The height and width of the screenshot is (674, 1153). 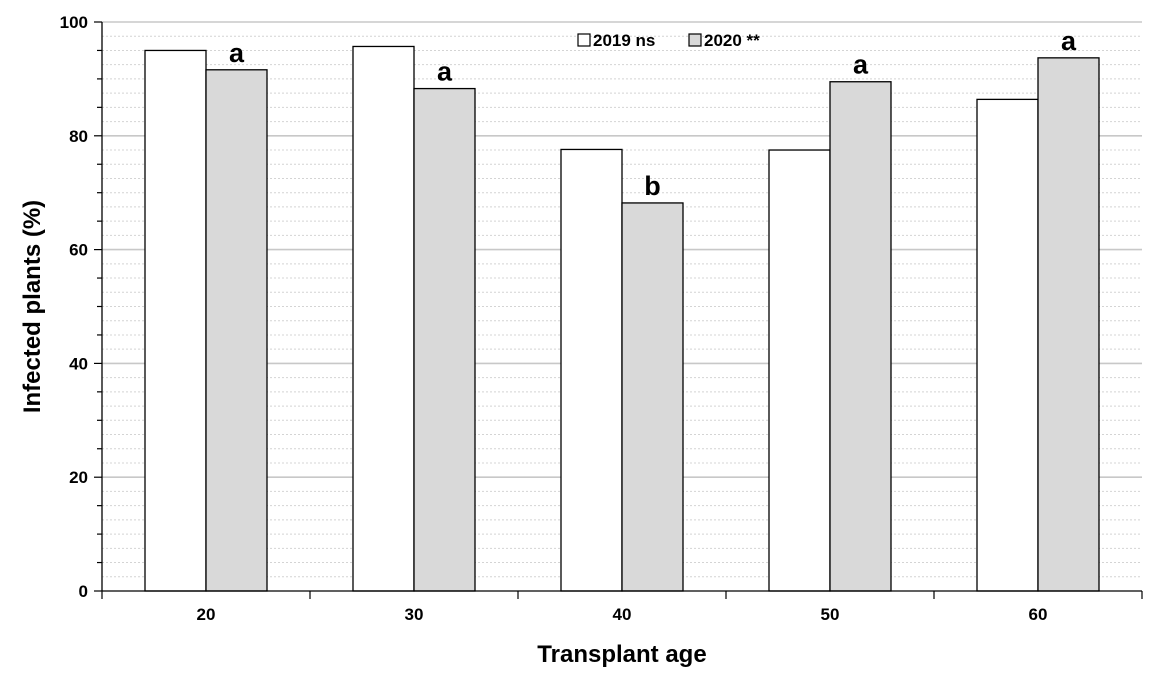 I want to click on legend-label: 2020 **, so click(x=732, y=40).